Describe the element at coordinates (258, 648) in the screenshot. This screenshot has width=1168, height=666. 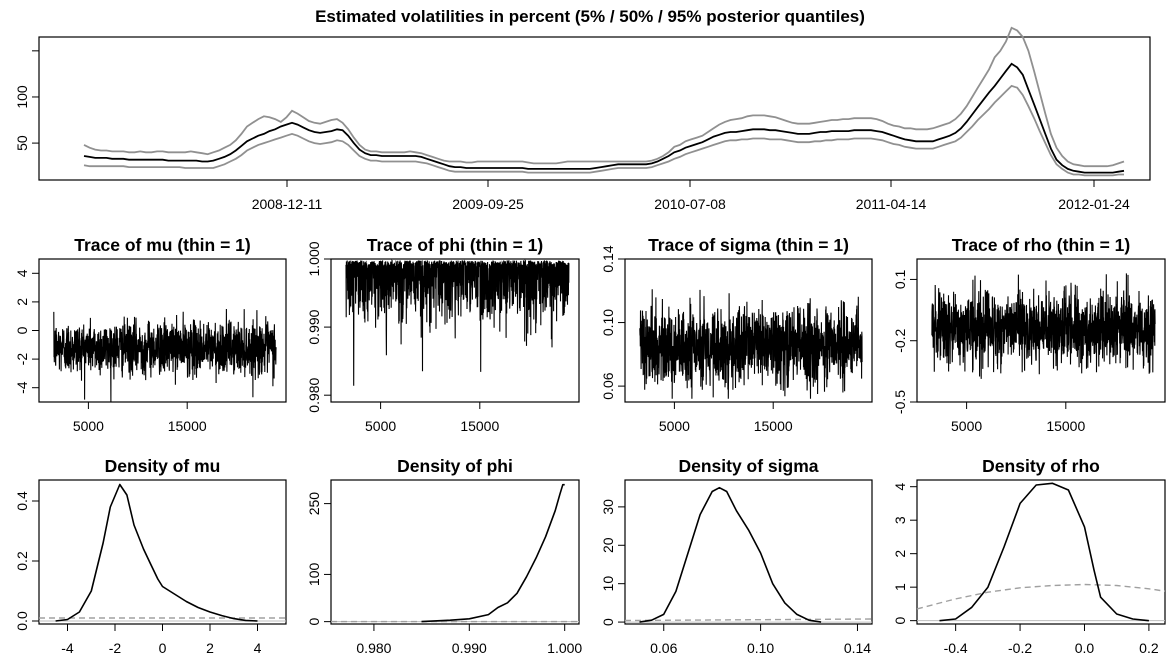
I see `x-tick-label: 4` at that location.